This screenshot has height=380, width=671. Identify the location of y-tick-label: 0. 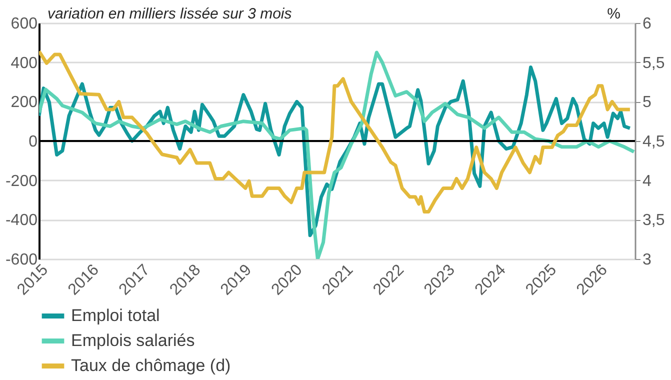
(33, 142).